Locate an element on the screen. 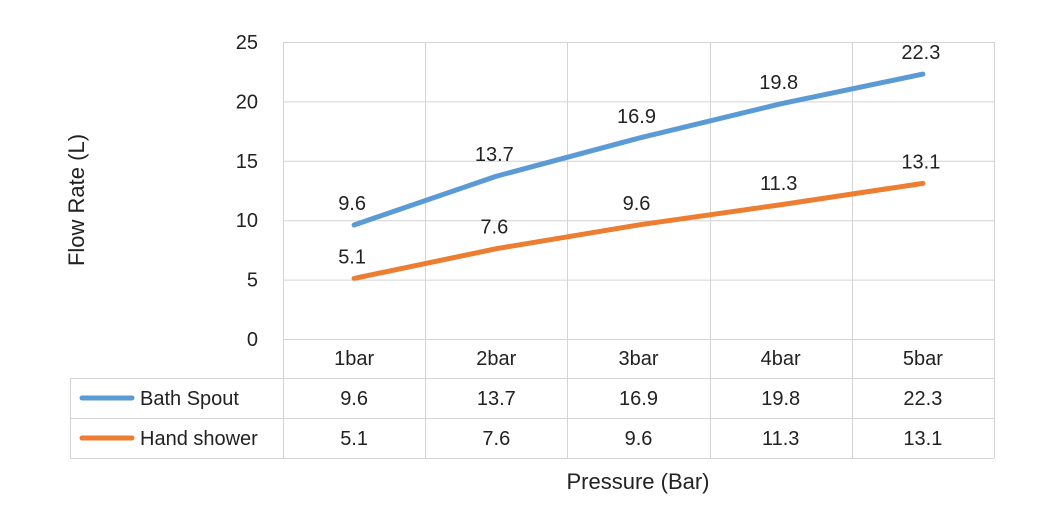 Image resolution: width=1062 pixels, height=528 pixels. y-tick-label: 15 is located at coordinates (247, 162).